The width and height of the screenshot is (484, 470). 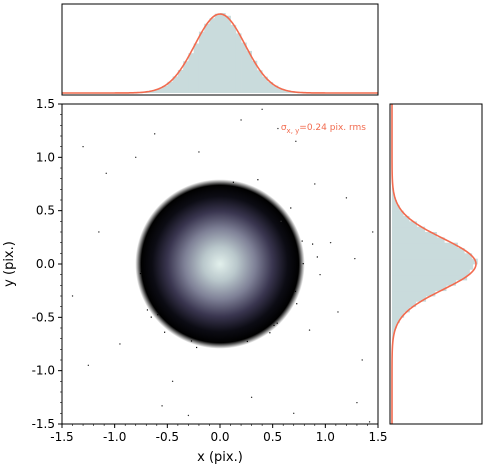 What do you see at coordinates (325, 437) in the screenshot?
I see `x-tick-label: 1.0` at bounding box center [325, 437].